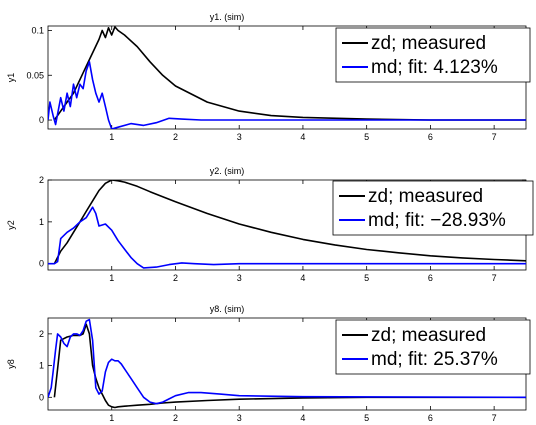 The image size is (536, 425). Describe the element at coordinates (35, 75) in the screenshot. I see `y-tick-label: 0.05` at that location.